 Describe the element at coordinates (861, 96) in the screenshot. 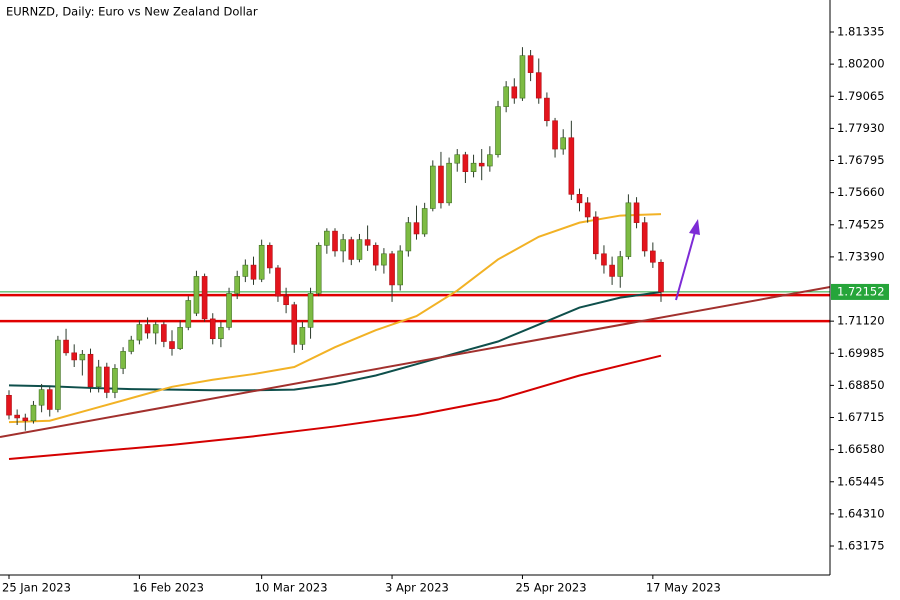

I see `y-tick-label: 1.79065` at that location.